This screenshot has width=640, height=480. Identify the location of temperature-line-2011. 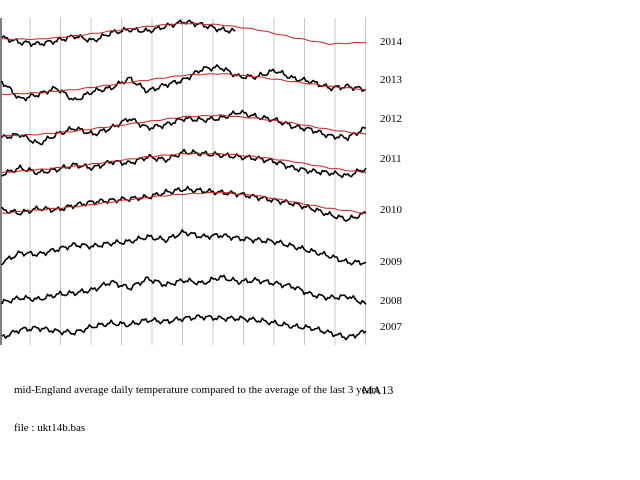
(184, 163).